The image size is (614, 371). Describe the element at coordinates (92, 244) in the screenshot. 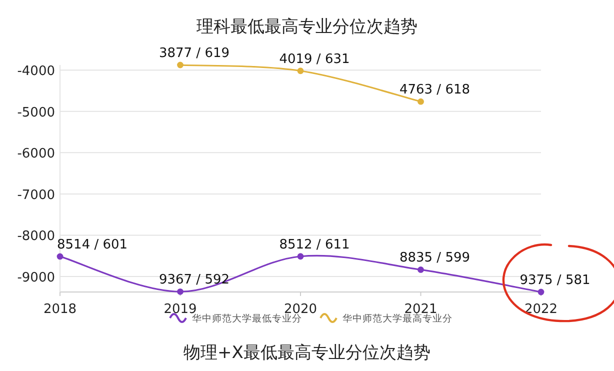

I see `annotation: 8514 / 601` at that location.